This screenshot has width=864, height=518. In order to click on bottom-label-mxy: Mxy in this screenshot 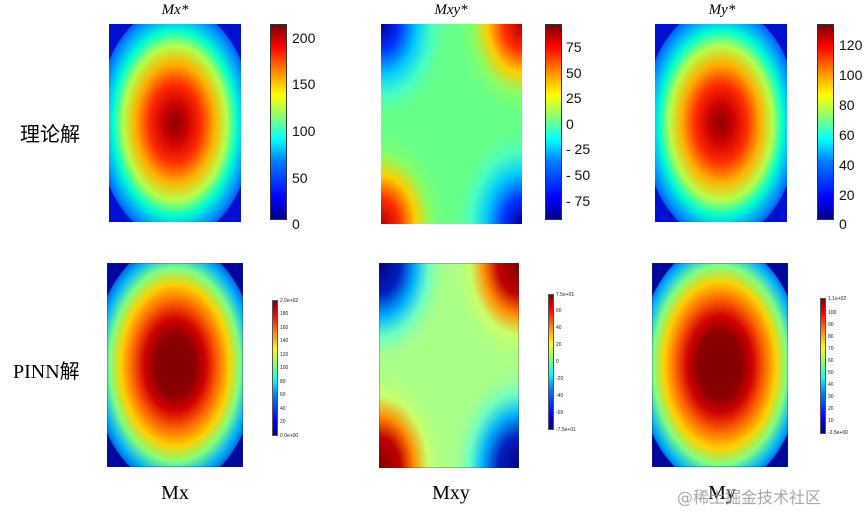, I will do `click(451, 493)`.